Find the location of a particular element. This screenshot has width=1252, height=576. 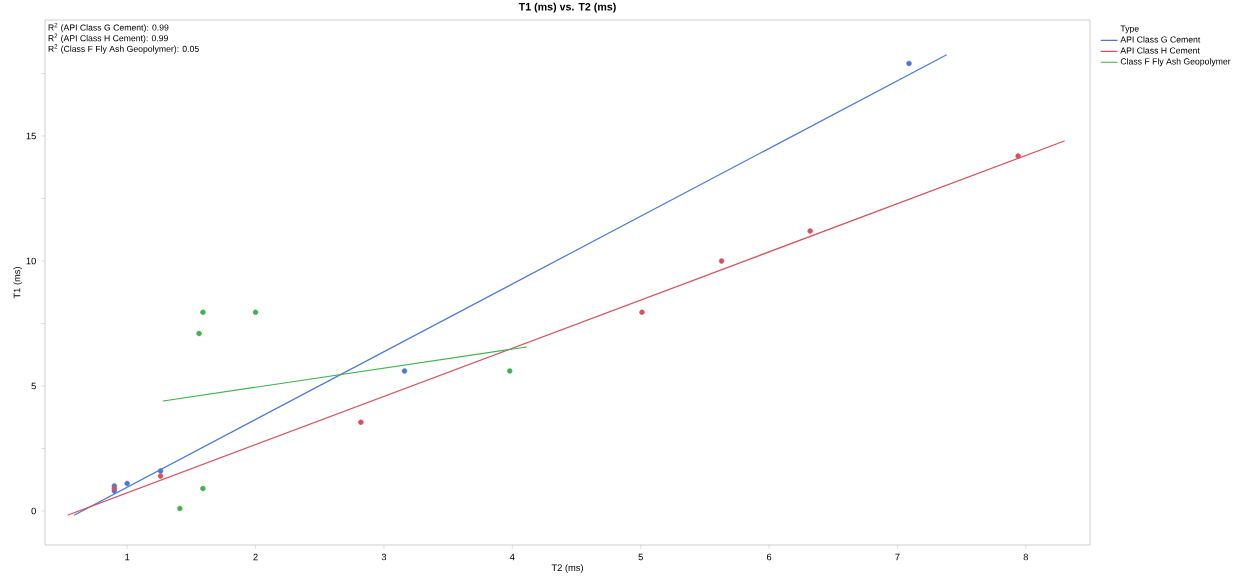

annotation: R$^{2}$ (Class F Fly Ash Geopolymer): 0.05 is located at coordinates (123, 49).